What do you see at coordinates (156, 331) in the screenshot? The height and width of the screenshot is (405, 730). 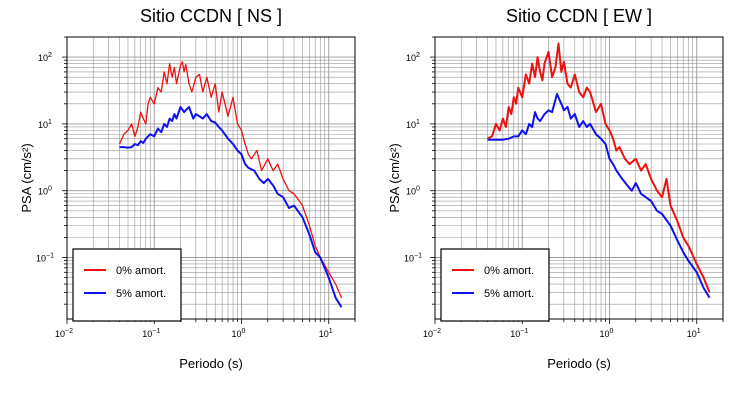 I see `x-tick-exp-ns: −1` at bounding box center [156, 331].